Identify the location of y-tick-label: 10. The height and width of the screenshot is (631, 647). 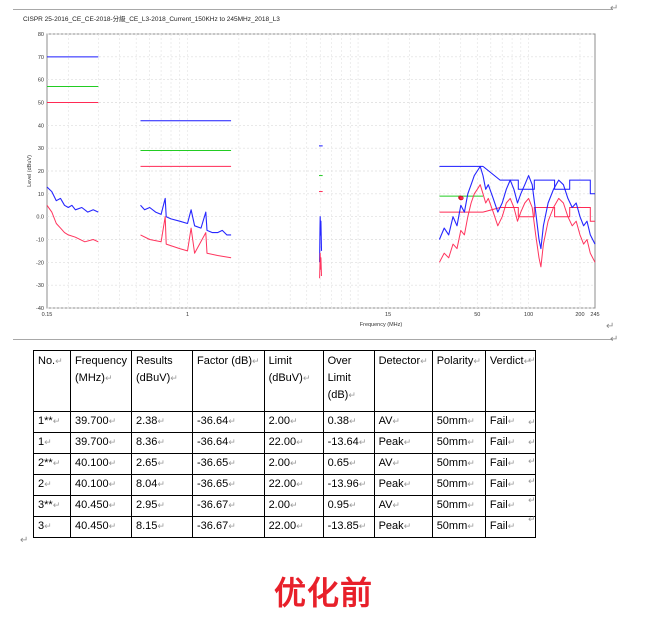
(41, 195).